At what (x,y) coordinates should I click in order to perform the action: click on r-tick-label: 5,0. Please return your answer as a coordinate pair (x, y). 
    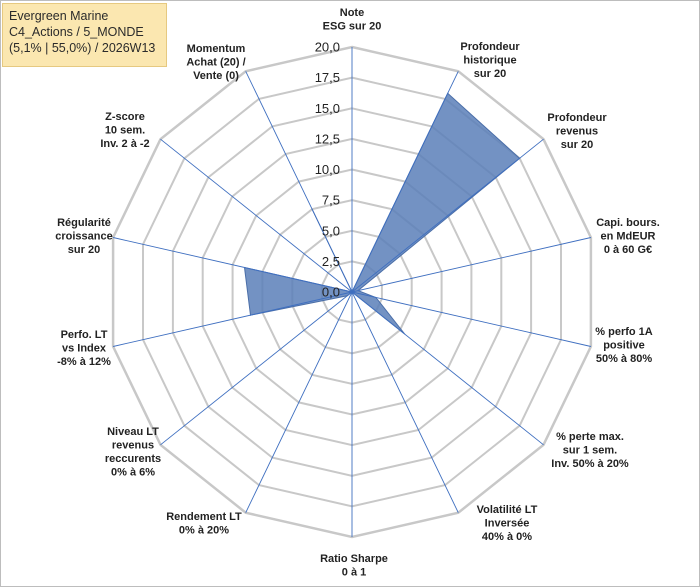
    Looking at the image, I should click on (331, 230).